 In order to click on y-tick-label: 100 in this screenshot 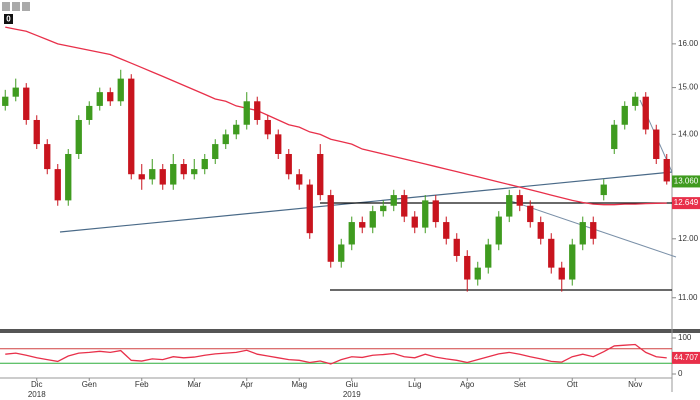, I will do `click(685, 337)`.